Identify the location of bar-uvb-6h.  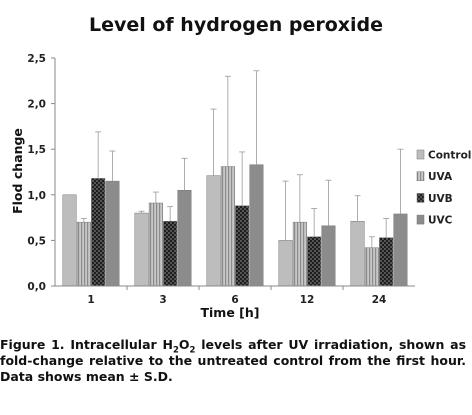
(242, 246).